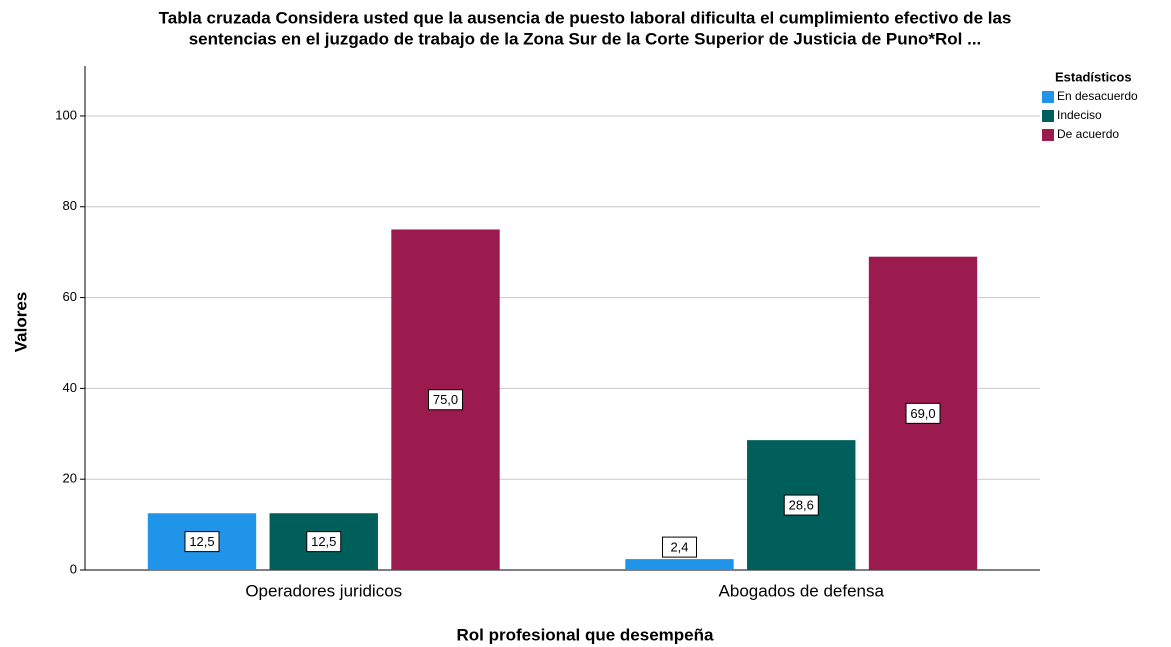 This screenshot has height=647, width=1171. I want to click on value-label: 28,6, so click(801, 505).